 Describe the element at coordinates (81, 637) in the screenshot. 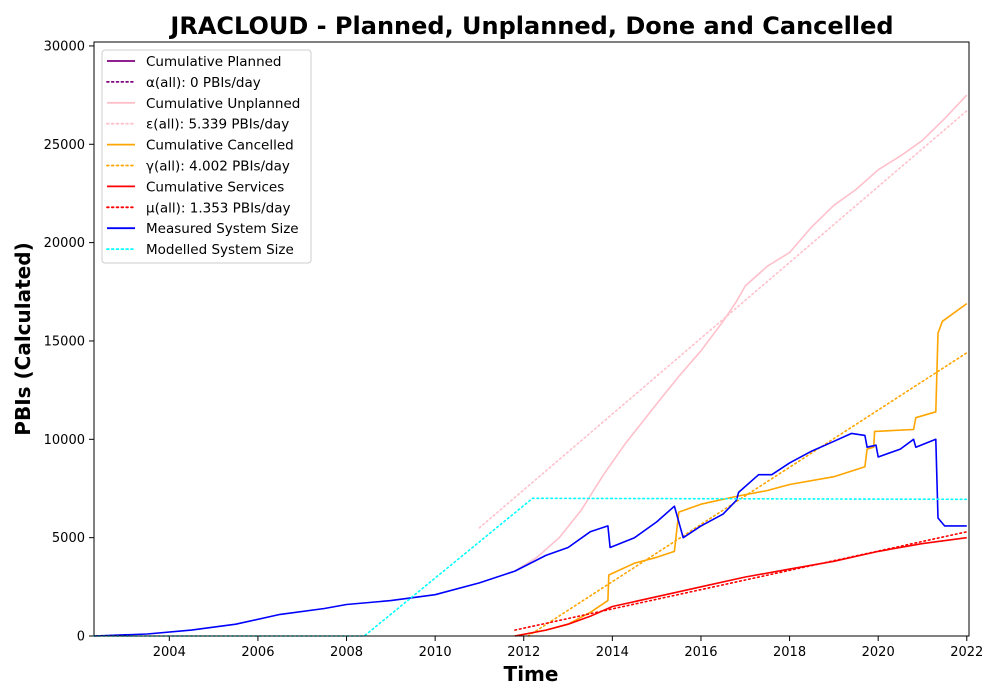

I see `y-tick-label: 0` at that location.